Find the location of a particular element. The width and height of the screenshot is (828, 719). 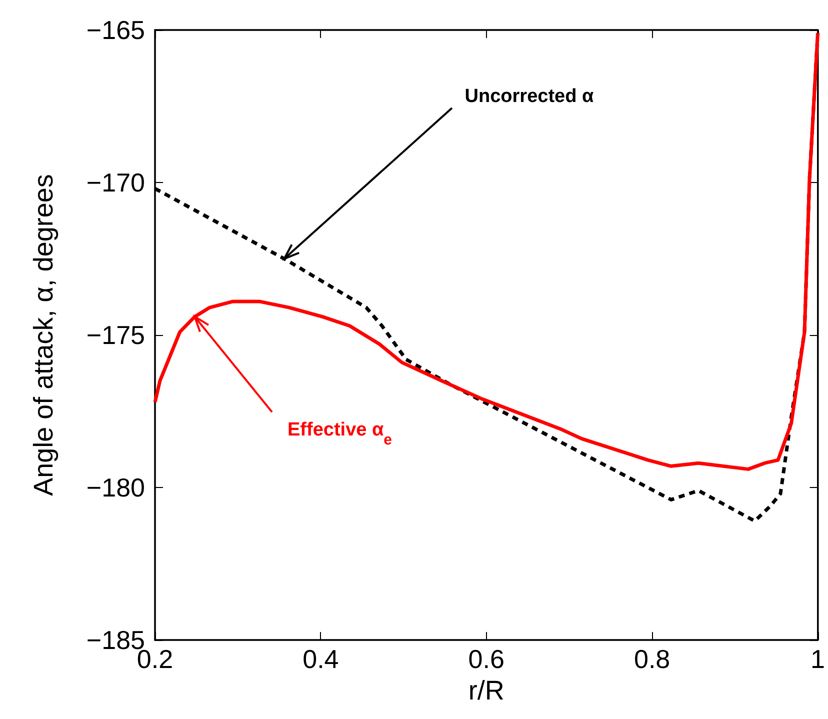

annotation: Uncorrected α is located at coordinates (529, 96).